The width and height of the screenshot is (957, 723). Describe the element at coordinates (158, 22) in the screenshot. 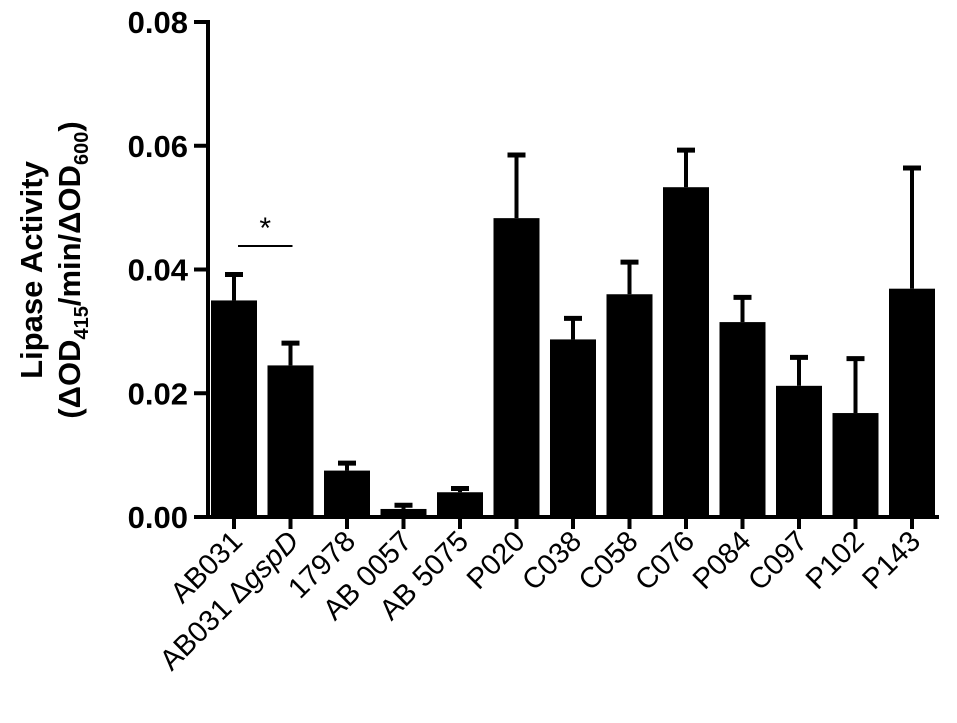

I see `y-tick-label-4: 0.08` at that location.